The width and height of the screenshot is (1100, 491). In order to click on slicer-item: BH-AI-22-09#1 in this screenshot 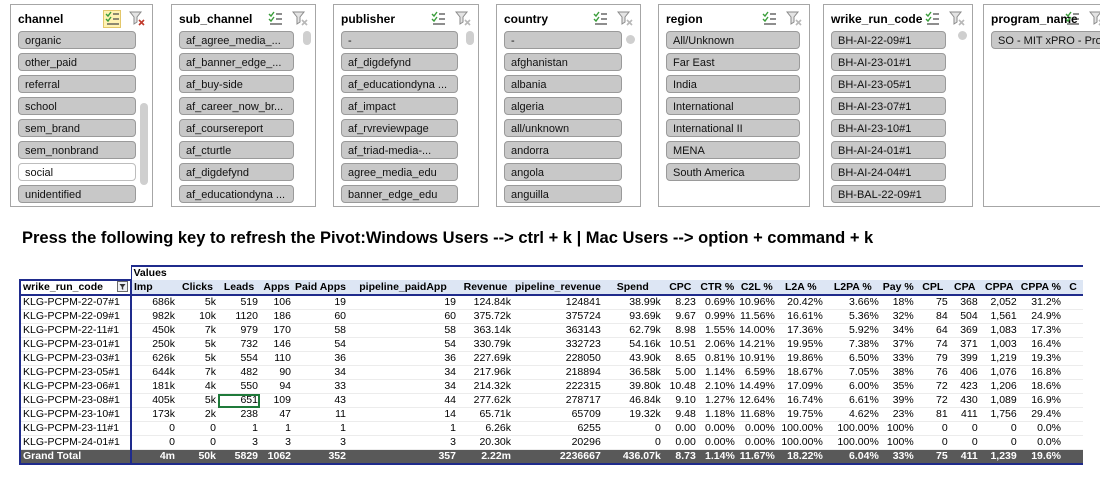, I will do `click(888, 40)`.